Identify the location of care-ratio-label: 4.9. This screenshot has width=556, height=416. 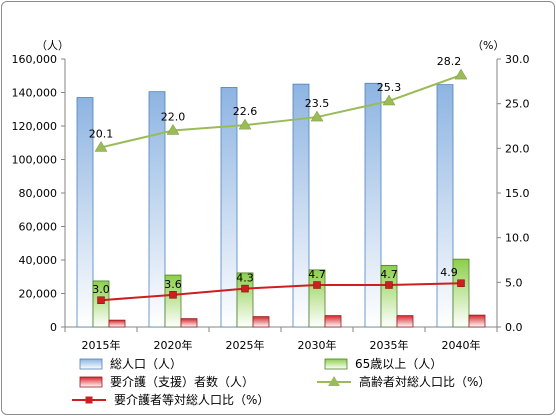
(449, 272).